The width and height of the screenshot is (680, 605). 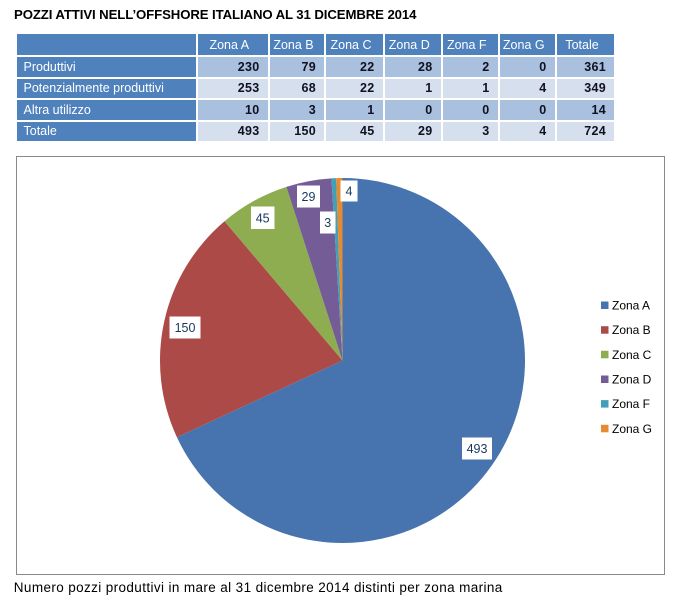 I want to click on svg-text: Zona D, so click(x=632, y=380).